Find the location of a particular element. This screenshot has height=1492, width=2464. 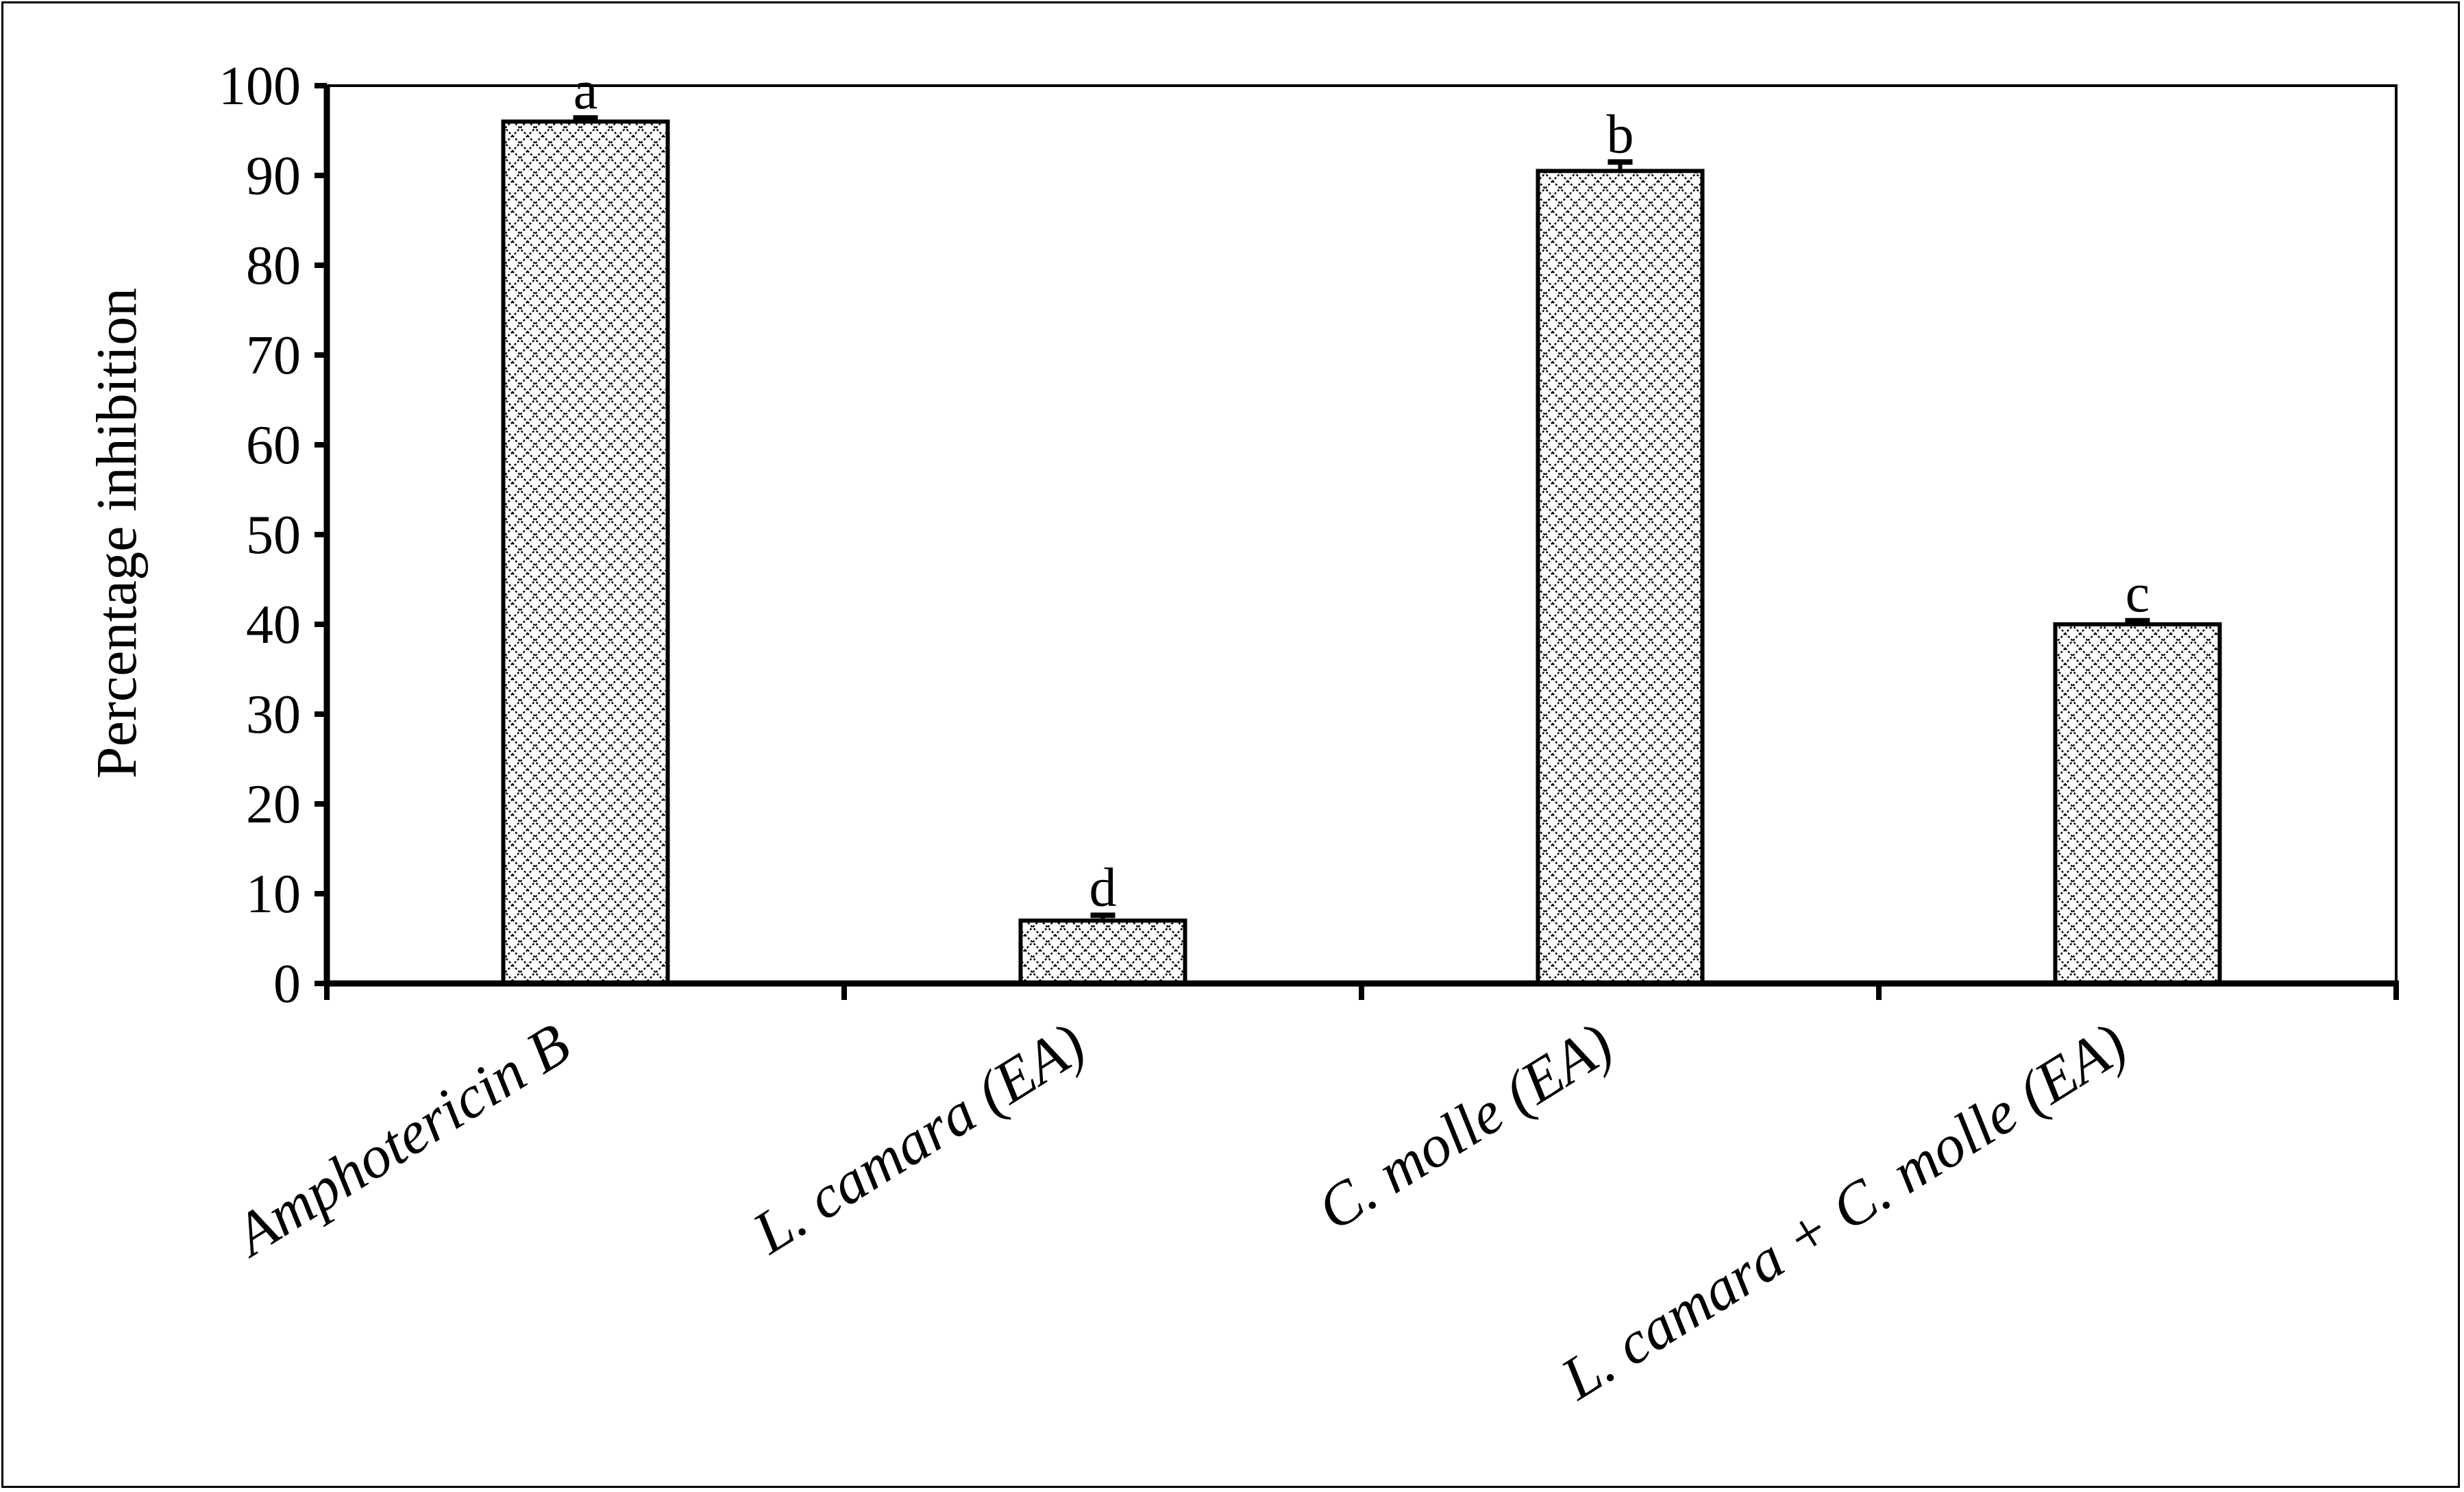

category-label: L. camara (EA) is located at coordinates (919, 1139).